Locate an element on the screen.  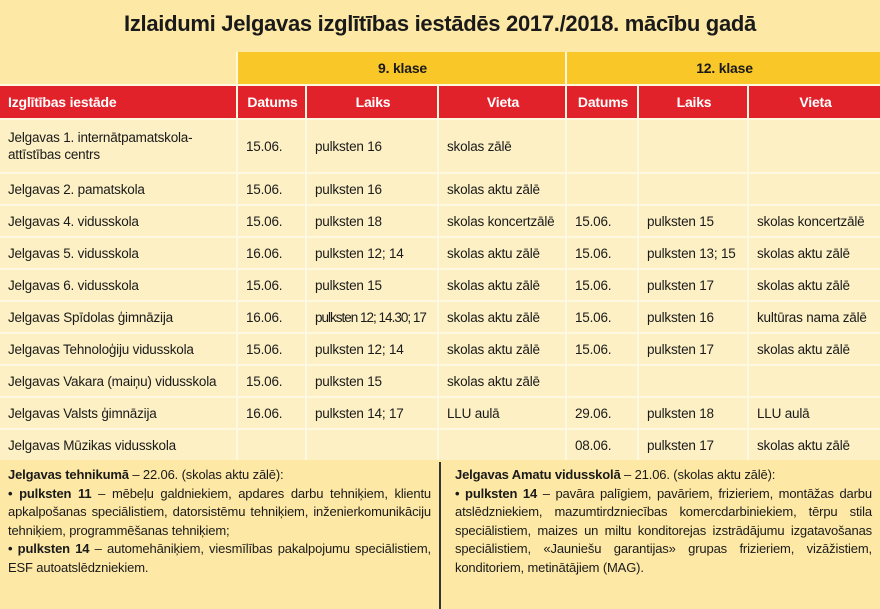
table-cell: pulksten 18 is located at coordinates (693, 413).